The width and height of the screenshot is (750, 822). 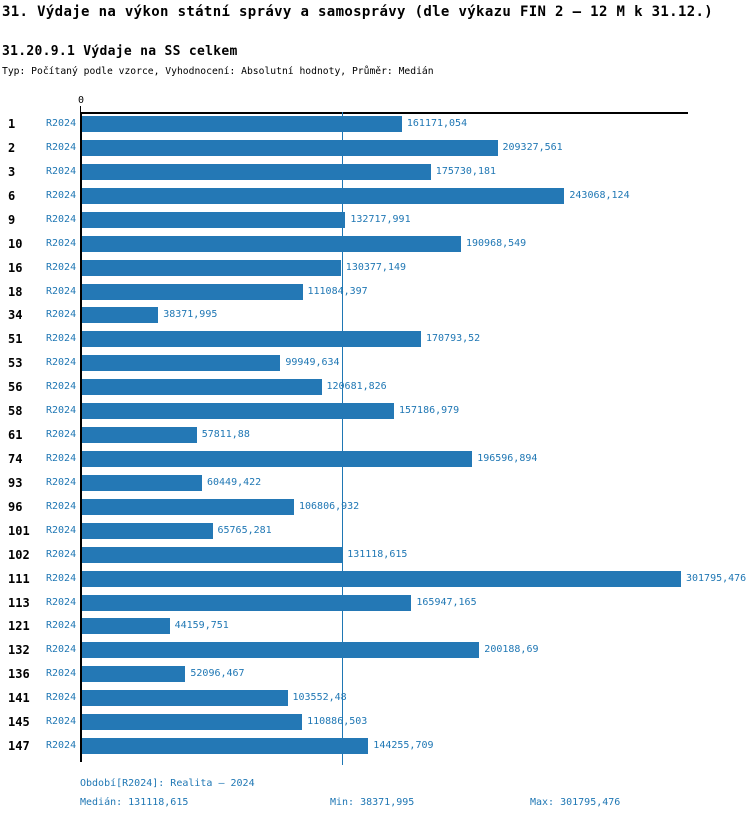 What do you see at coordinates (15, 291) in the screenshot?
I see `row-number: 18` at bounding box center [15, 291].